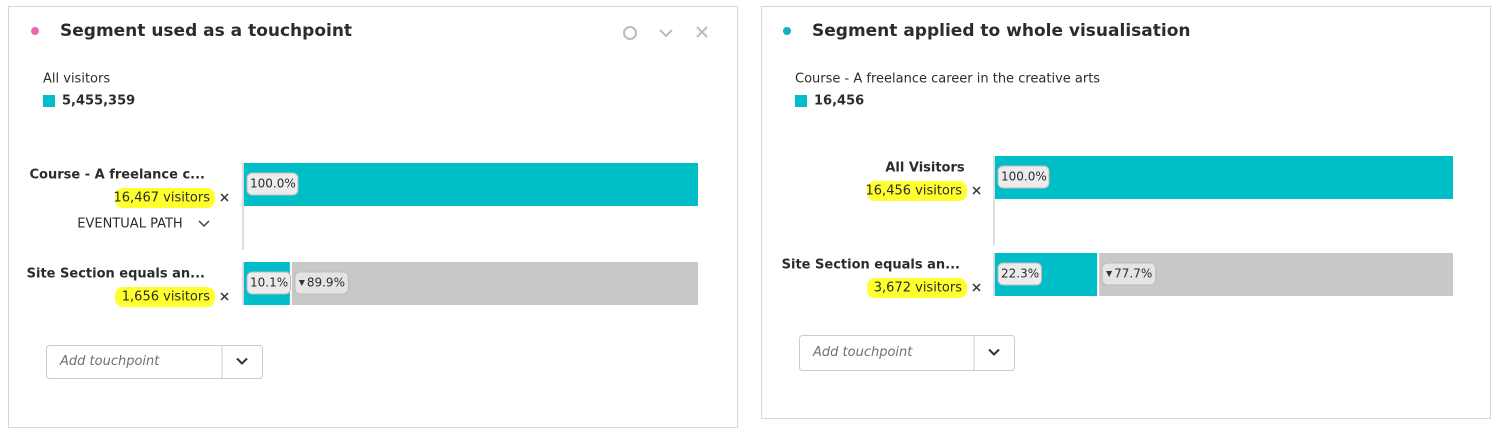 The image size is (1507, 433). What do you see at coordinates (1001, 31) in the screenshot?
I see `panel-title: Segment applied to whole visualisation` at bounding box center [1001, 31].